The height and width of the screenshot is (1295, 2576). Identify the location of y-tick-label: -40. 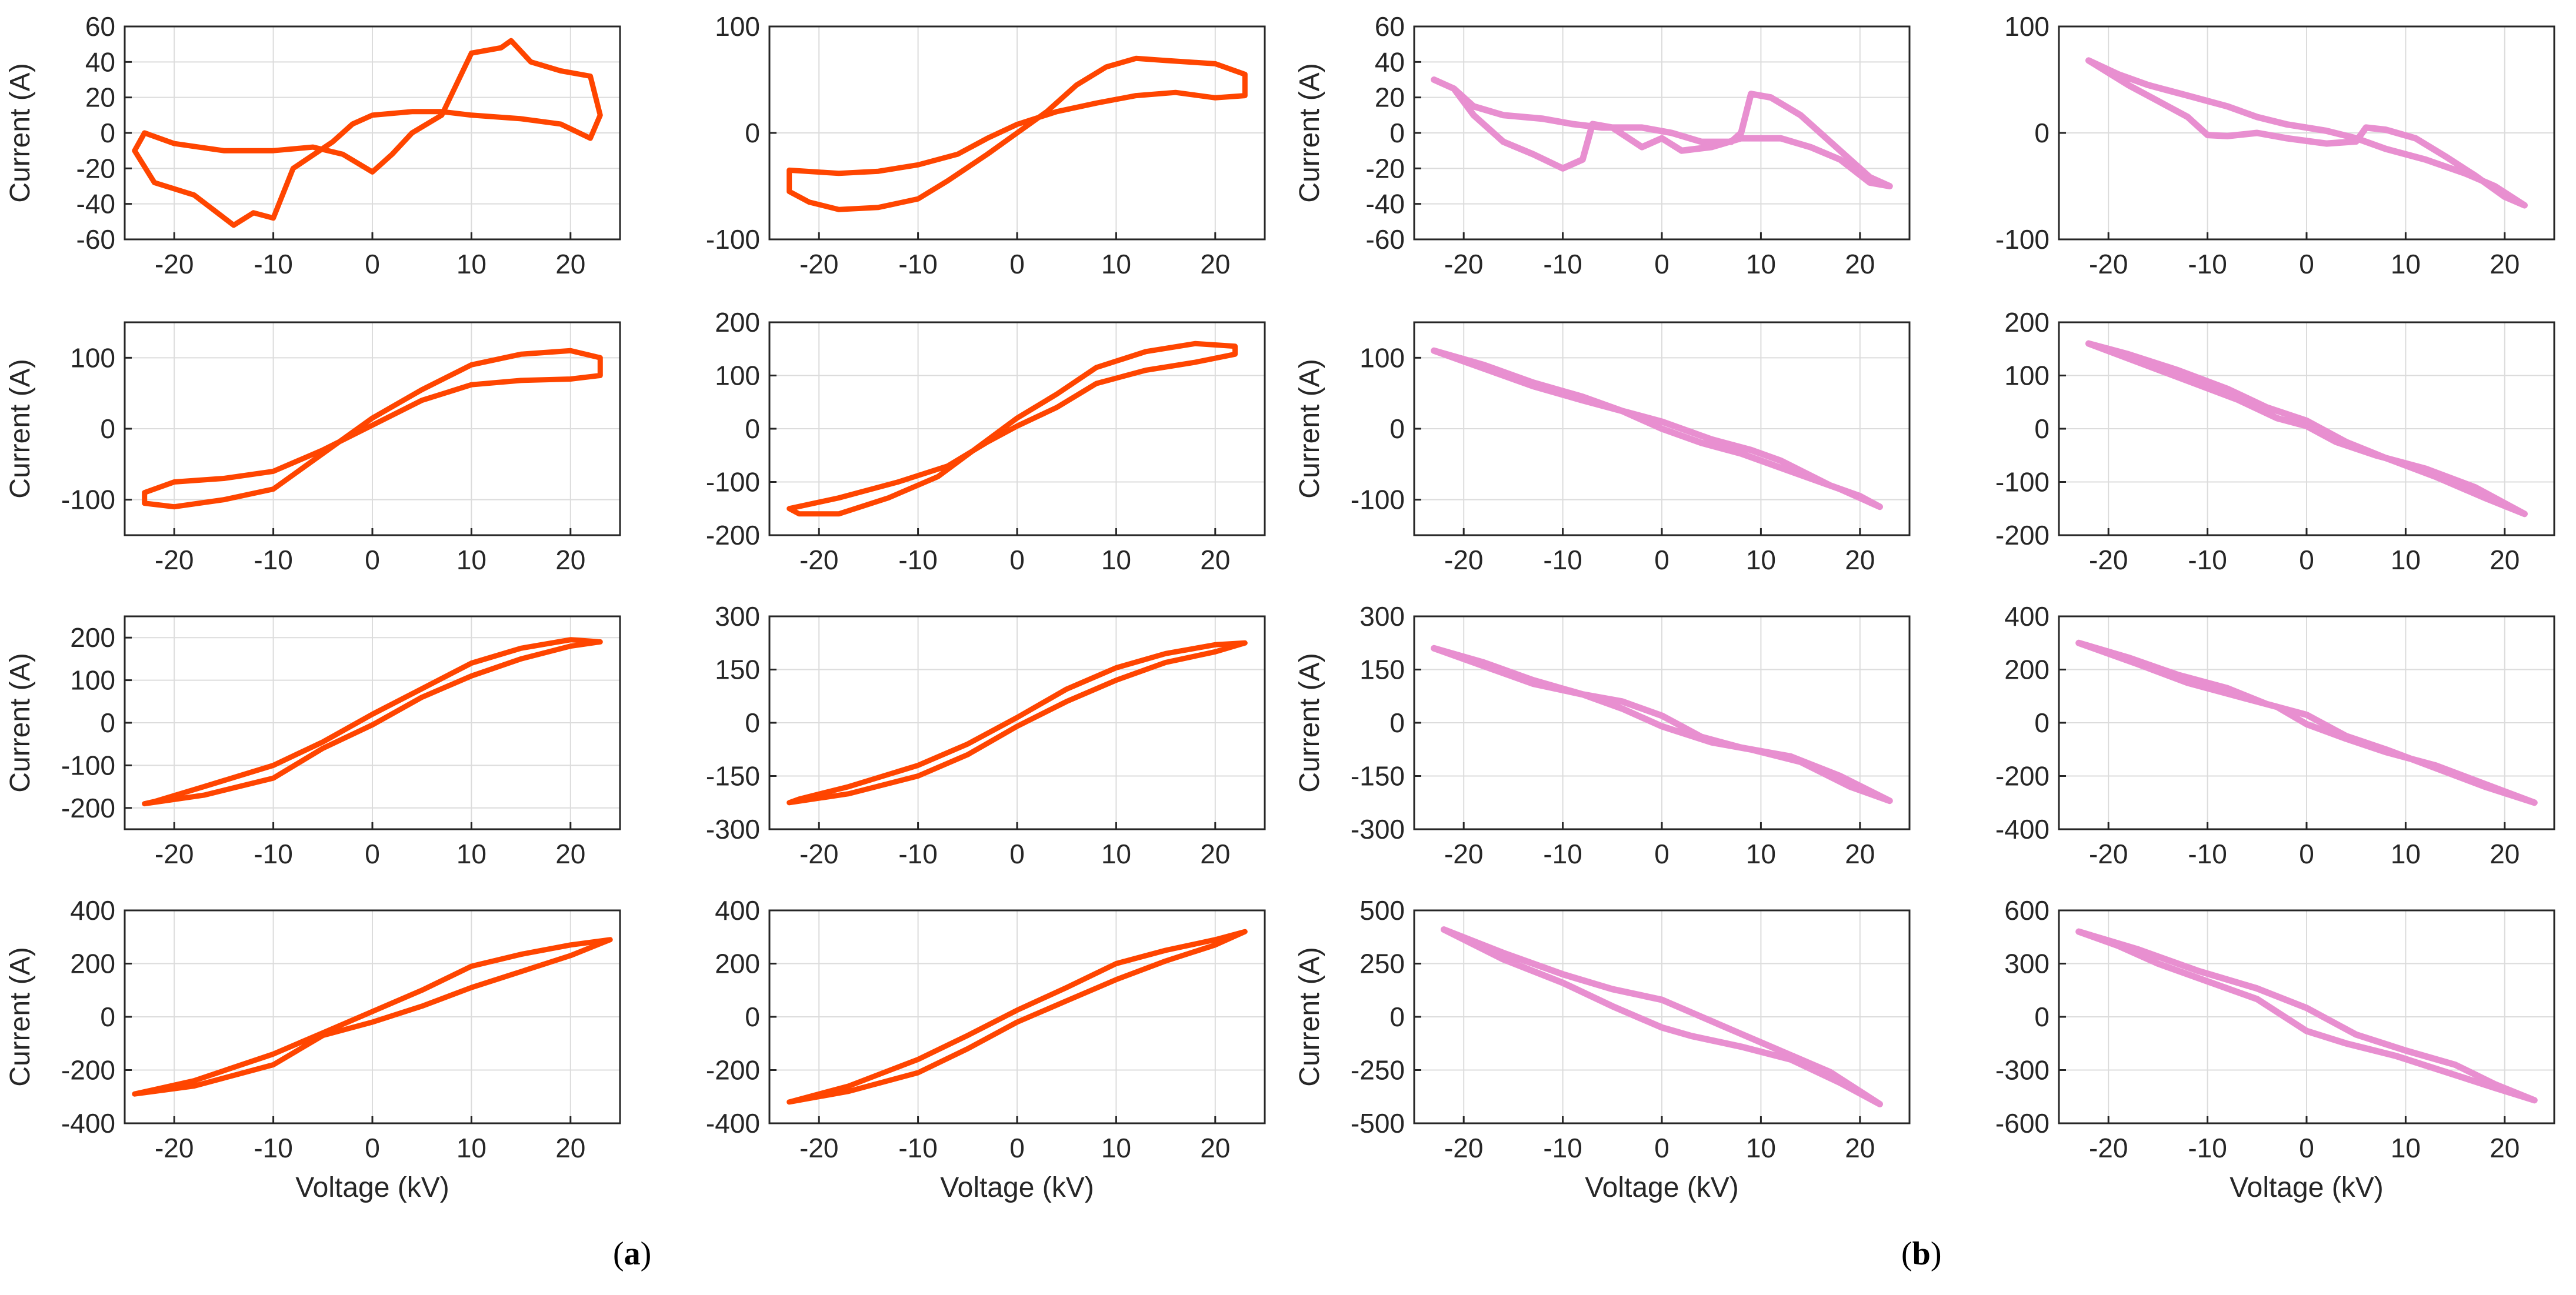
(1385, 204).